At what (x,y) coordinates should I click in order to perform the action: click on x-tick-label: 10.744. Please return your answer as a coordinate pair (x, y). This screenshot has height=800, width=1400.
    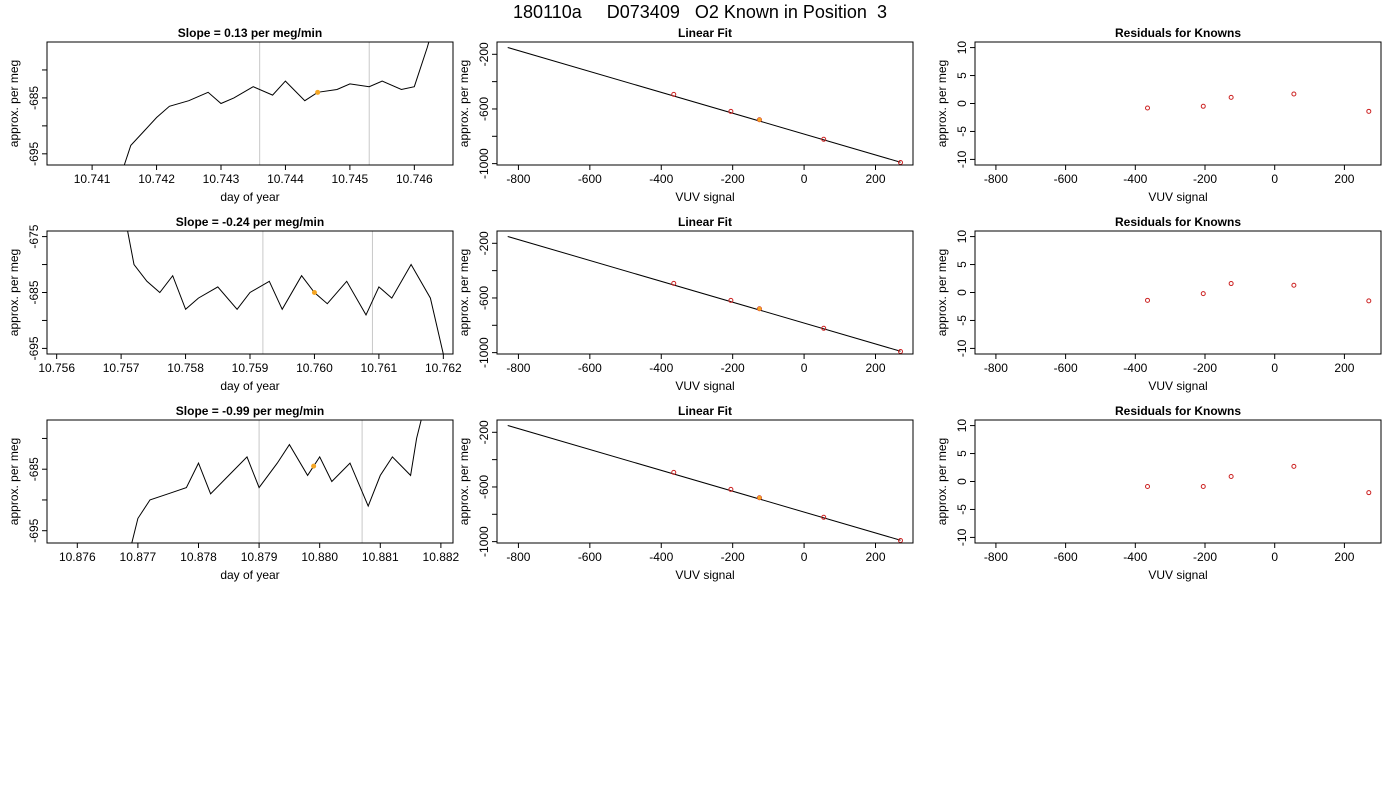
    Looking at the image, I should click on (285, 179).